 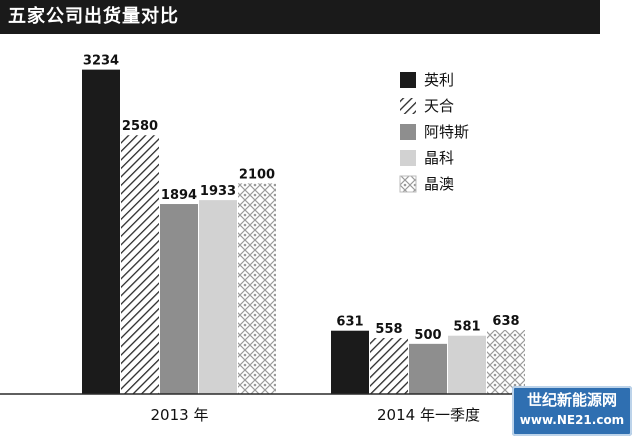 What do you see at coordinates (218, 191) in the screenshot?
I see `data-label: 1933` at bounding box center [218, 191].